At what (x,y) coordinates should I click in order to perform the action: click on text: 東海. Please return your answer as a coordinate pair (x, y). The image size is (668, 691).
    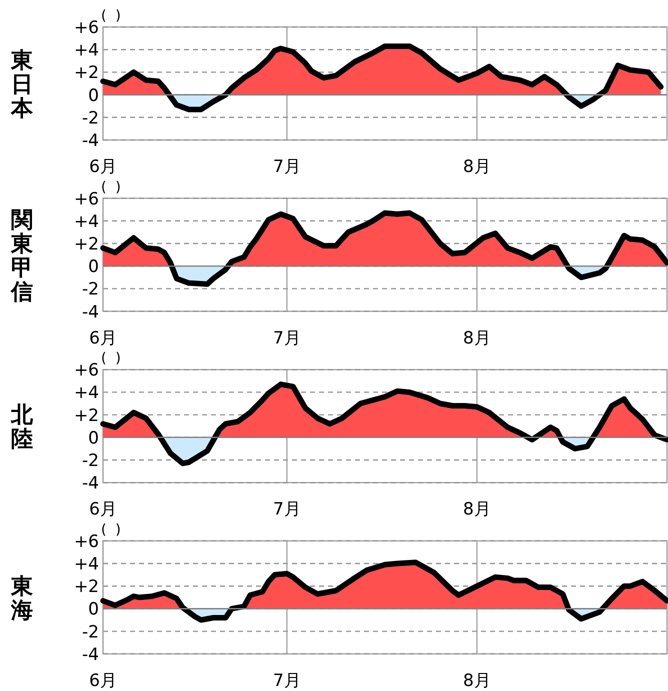
    Looking at the image, I should click on (21, 599).